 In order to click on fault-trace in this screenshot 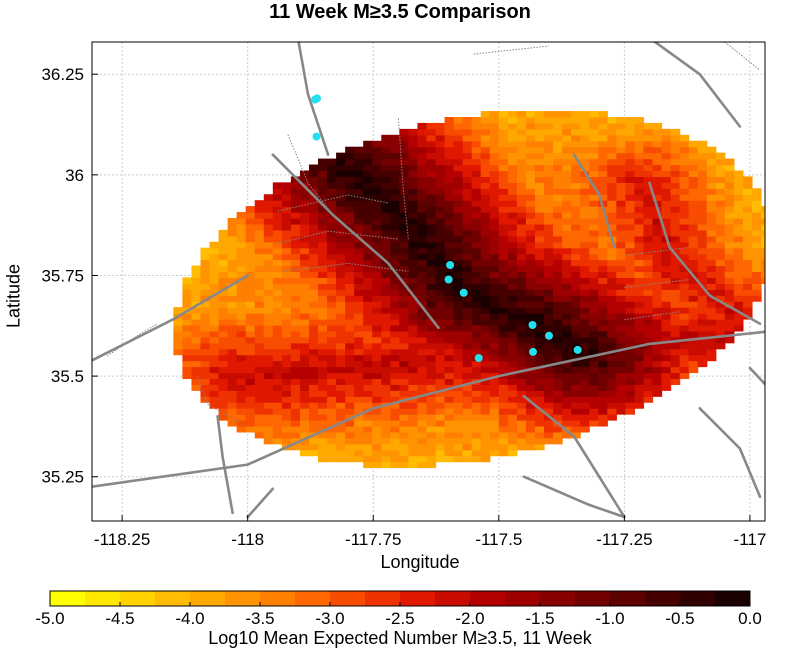, I will do `click(170, 318)`.